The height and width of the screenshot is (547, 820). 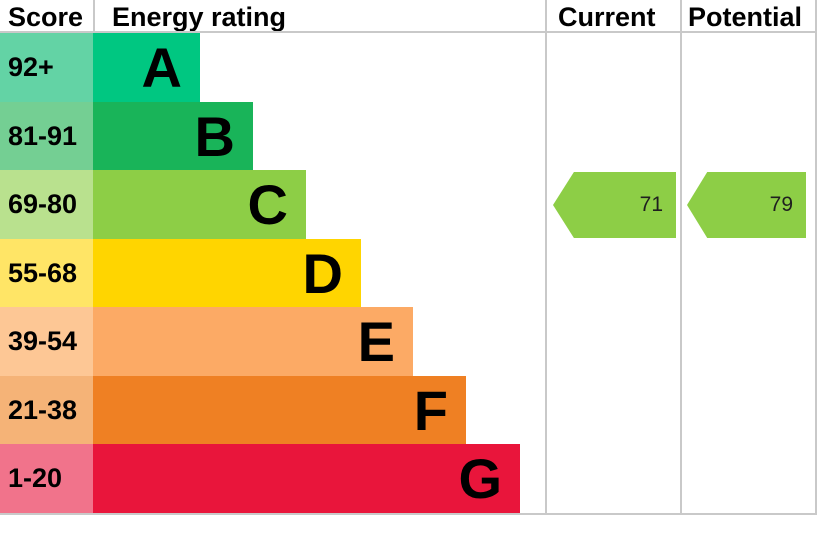 I want to click on potential-column-divider, so click(x=681, y=257).